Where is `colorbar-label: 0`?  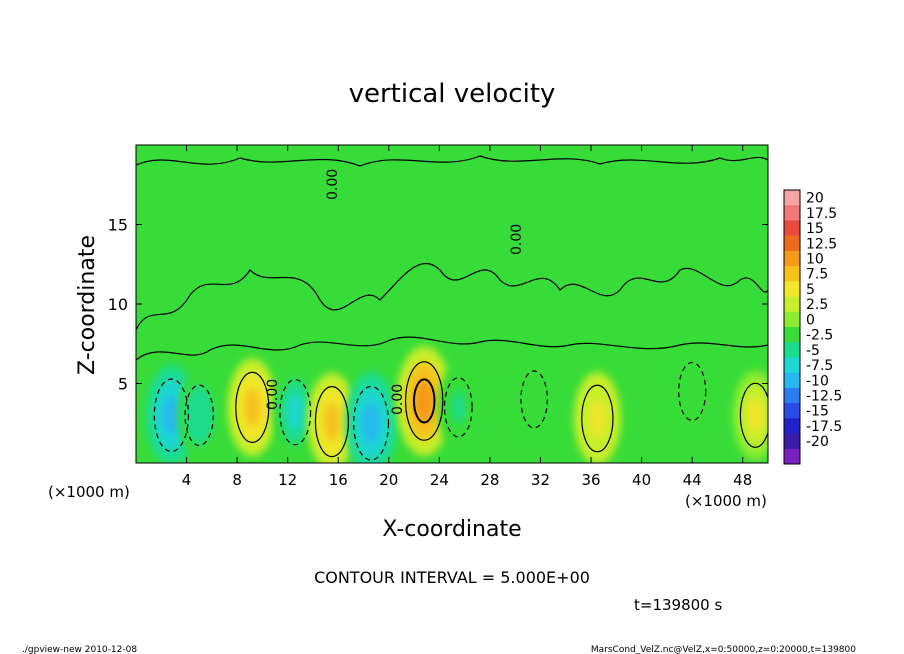 colorbar-label: 0 is located at coordinates (810, 320).